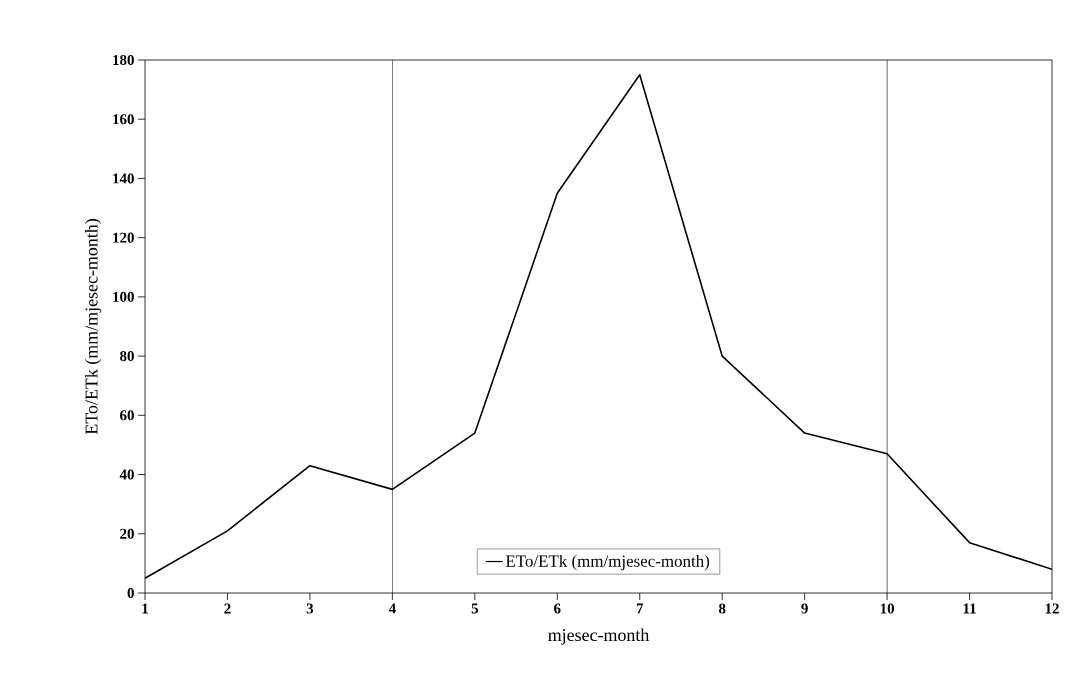  I want to click on x-axis-title: mjesec-month, so click(599, 636).